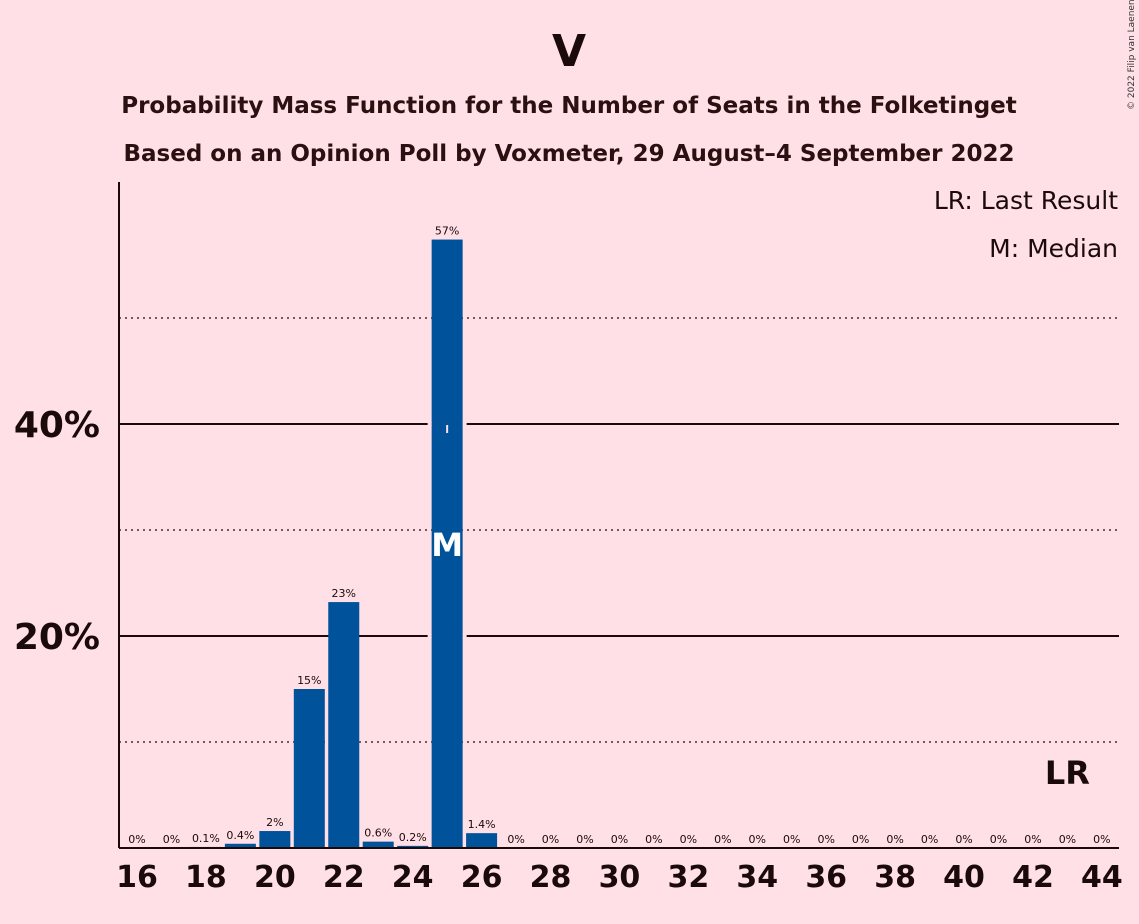  I want to click on x-tick-label: 36, so click(826, 877).